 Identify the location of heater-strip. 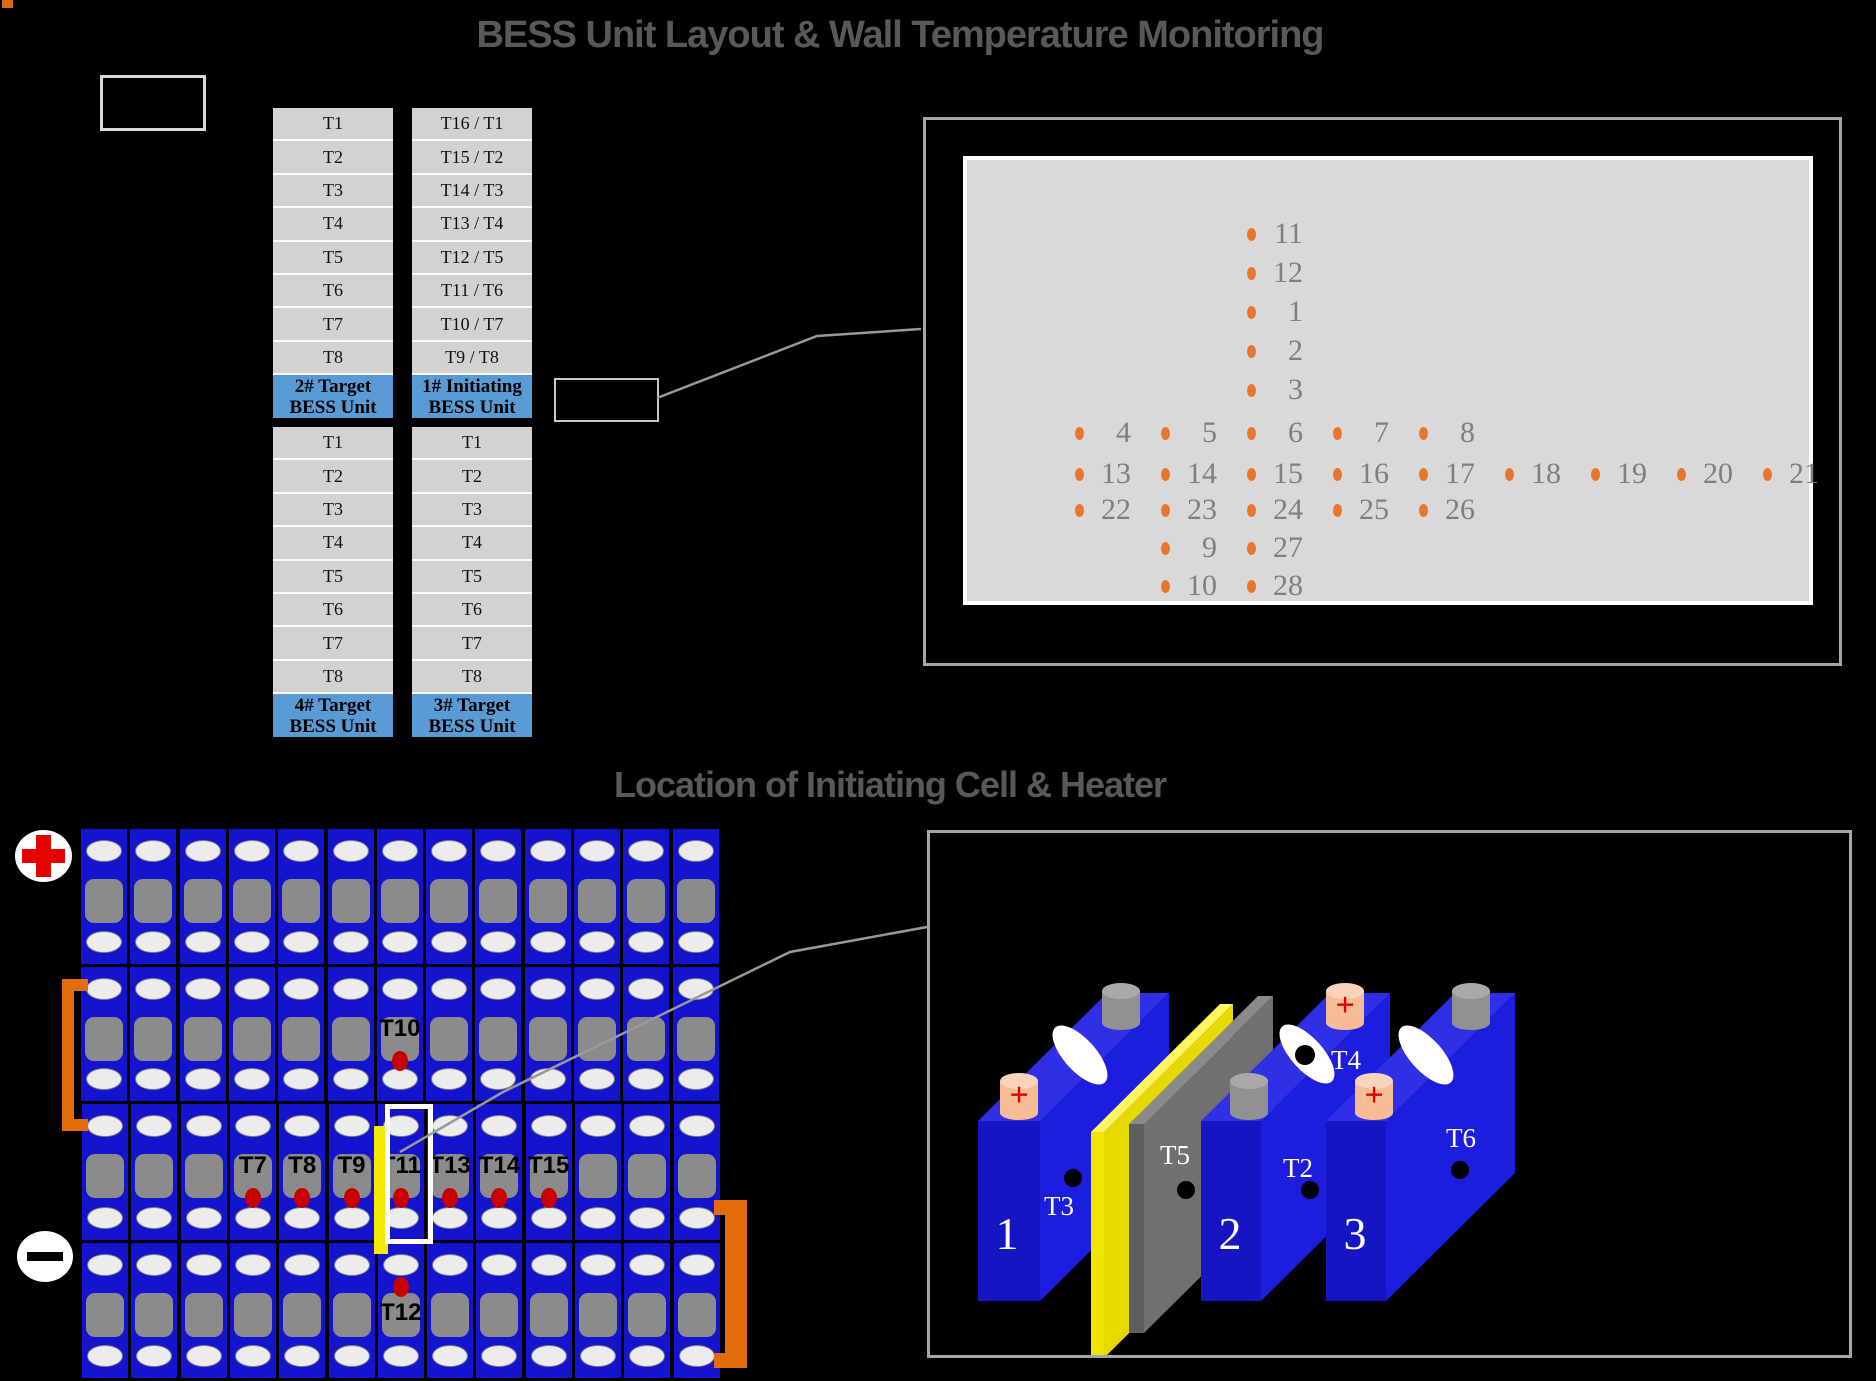
(381, 1190).